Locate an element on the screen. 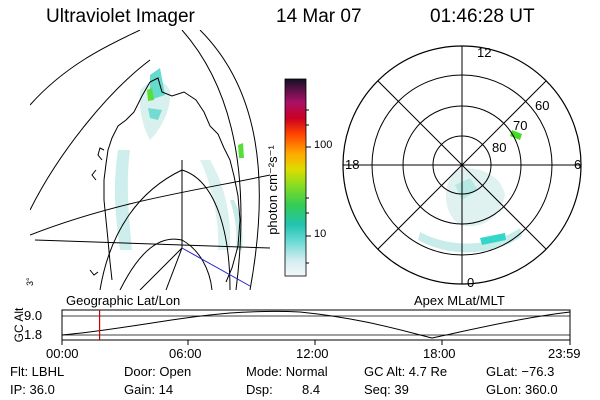  info-seq: Seq: 39 is located at coordinates (386, 389).